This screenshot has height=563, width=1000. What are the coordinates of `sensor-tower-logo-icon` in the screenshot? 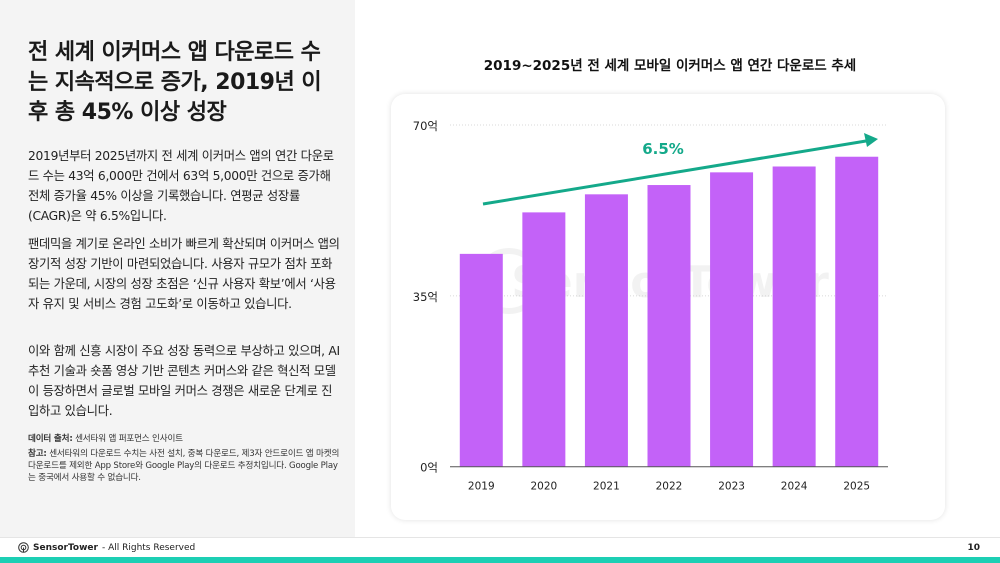 It's located at (23, 547).